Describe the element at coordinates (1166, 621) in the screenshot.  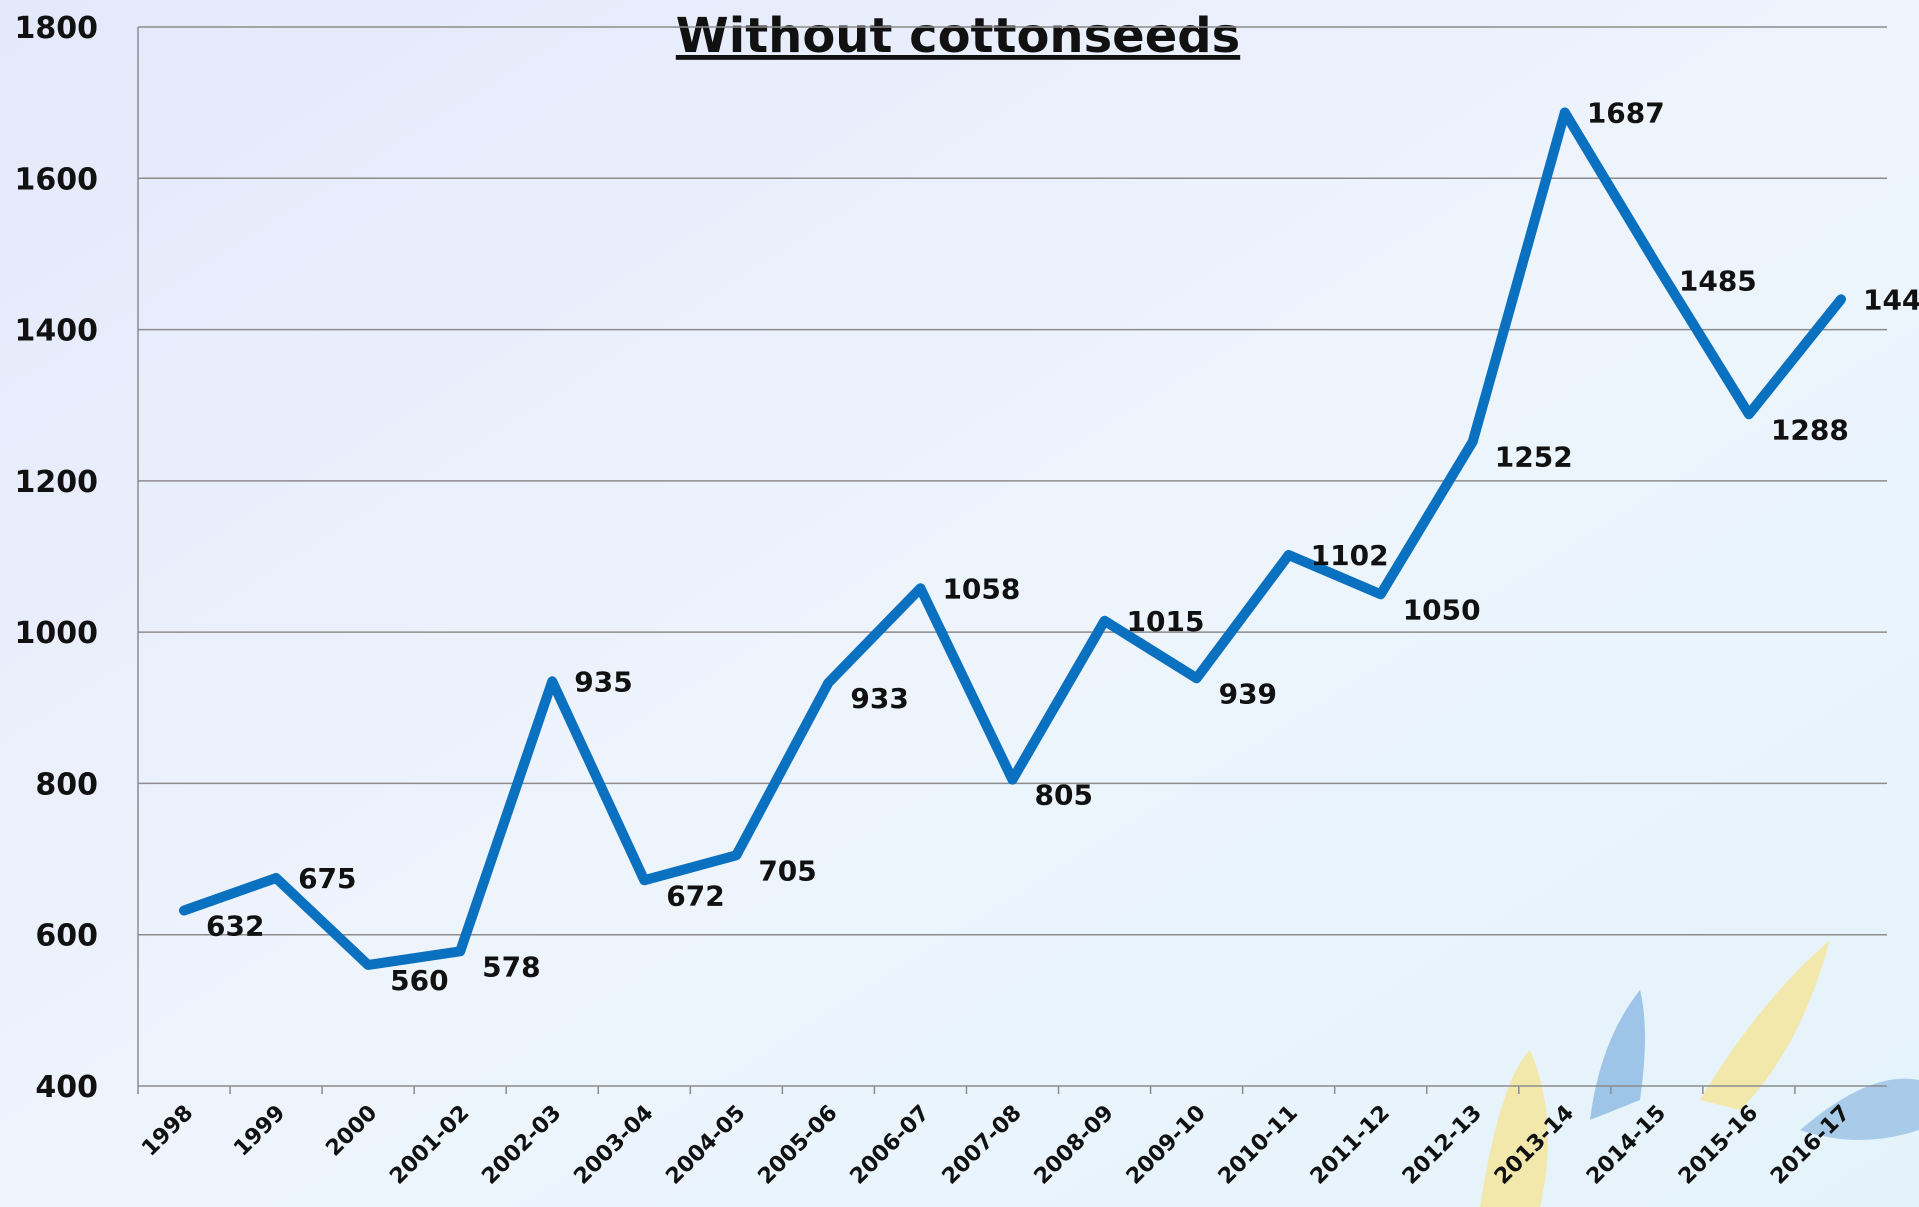
I see `data-label: 1015` at that location.